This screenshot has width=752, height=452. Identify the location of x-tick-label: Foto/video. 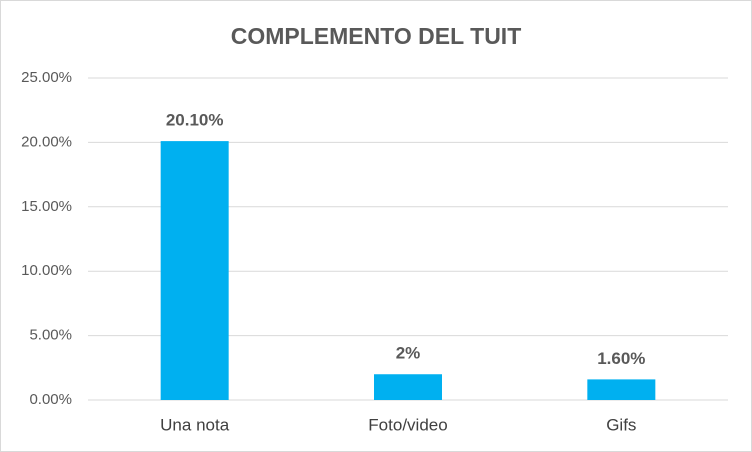
(407, 424).